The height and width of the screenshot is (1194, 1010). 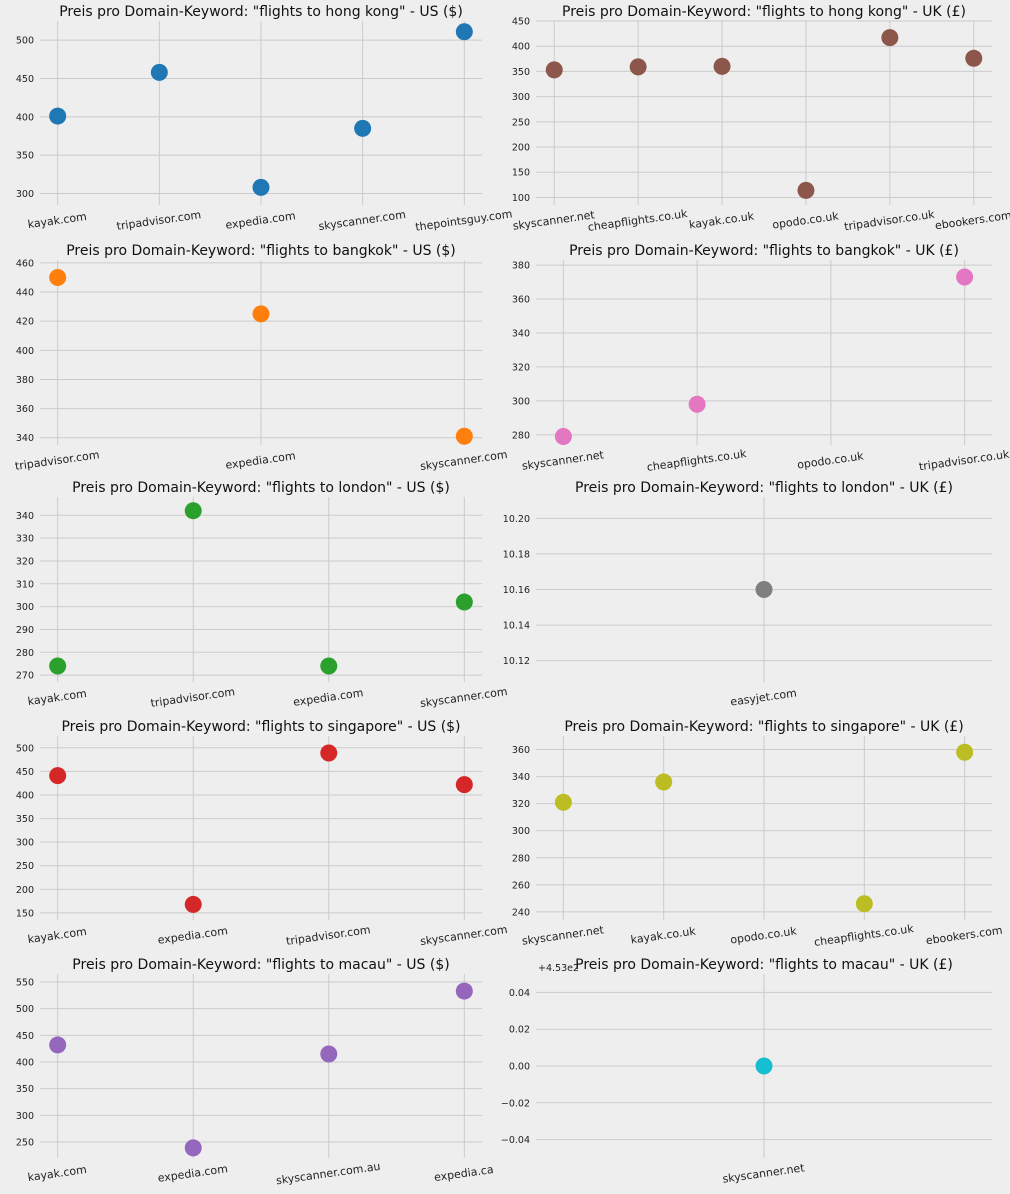 What do you see at coordinates (515, 1140) in the screenshot?
I see `y-tick-label: −0.04` at bounding box center [515, 1140].